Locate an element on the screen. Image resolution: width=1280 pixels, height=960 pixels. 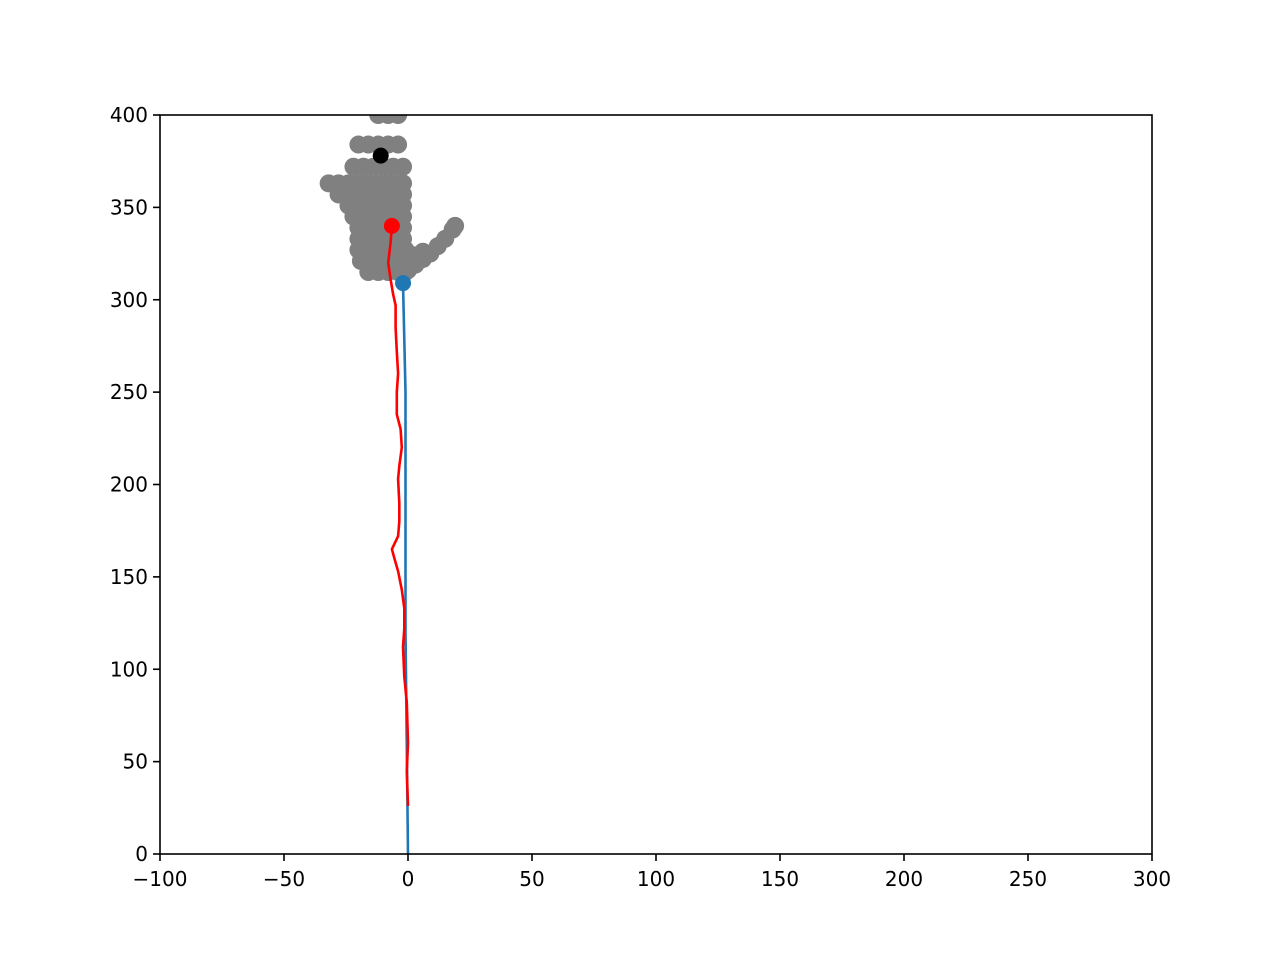
x-tick-label: −100 is located at coordinates (160, 879).